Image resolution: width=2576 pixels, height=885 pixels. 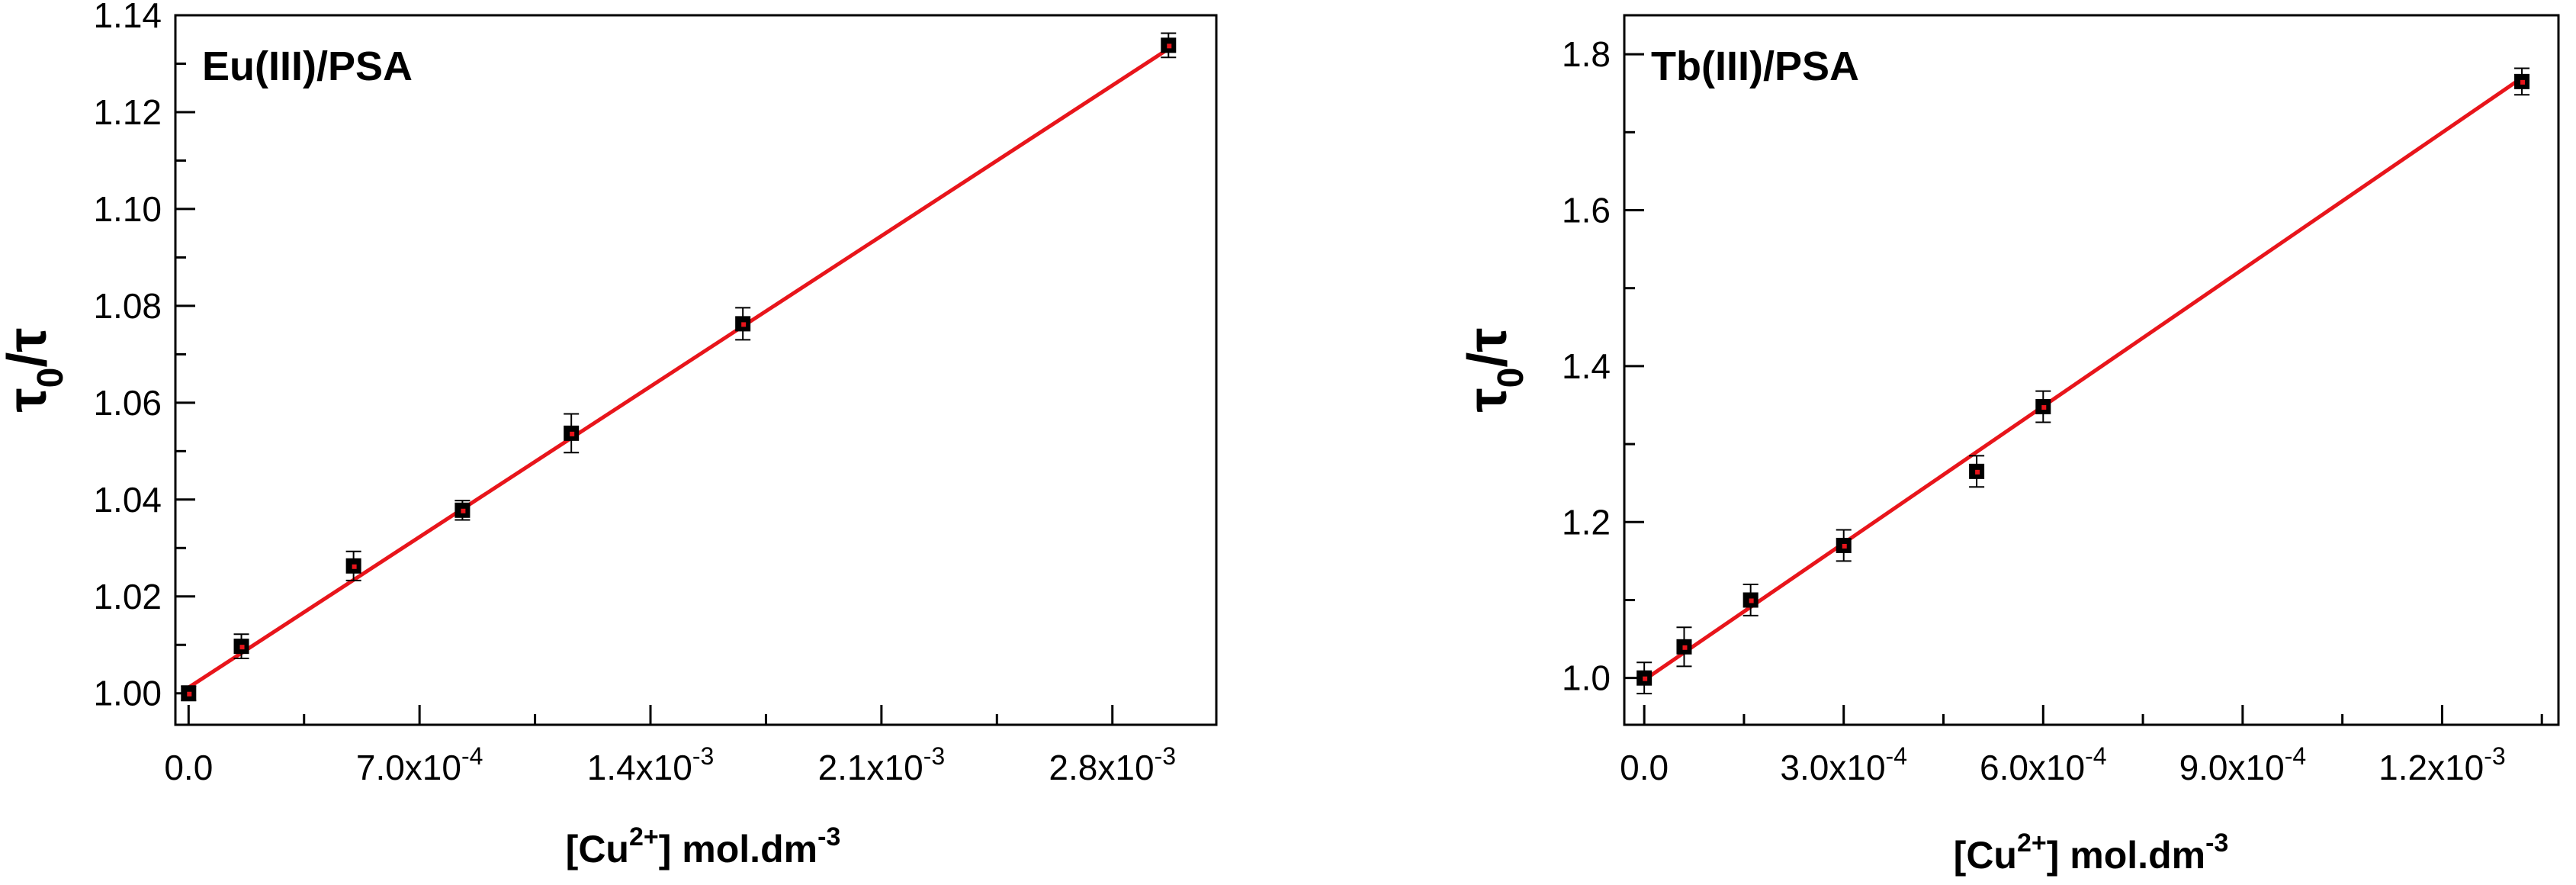 What do you see at coordinates (307, 66) in the screenshot?
I see `panel-title: Eu(III)/PSA` at bounding box center [307, 66].